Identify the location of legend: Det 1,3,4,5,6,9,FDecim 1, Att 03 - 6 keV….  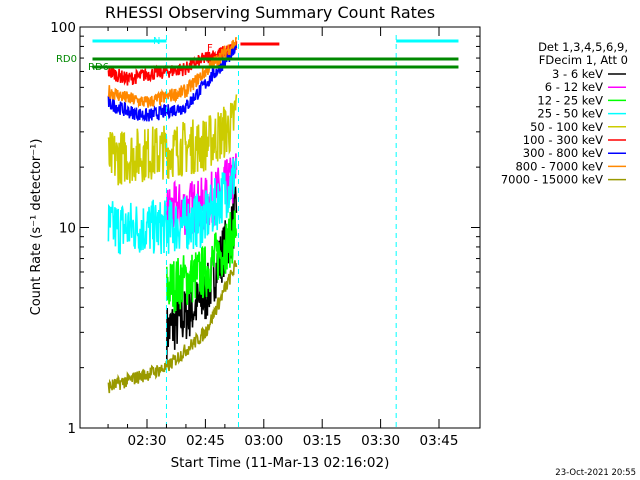
(564, 113).